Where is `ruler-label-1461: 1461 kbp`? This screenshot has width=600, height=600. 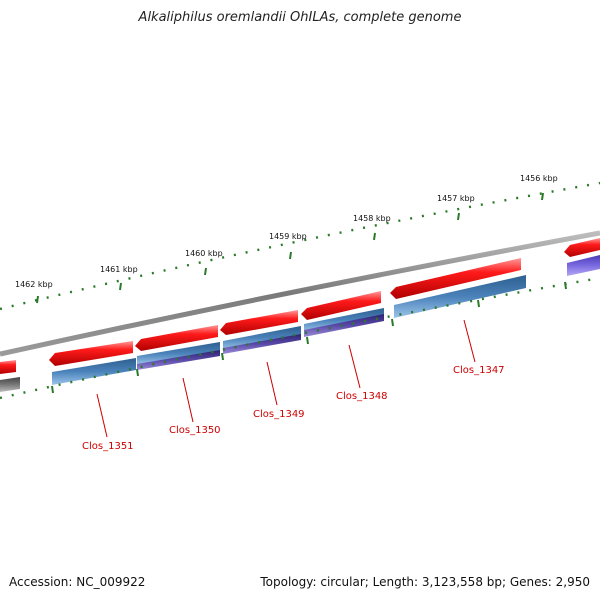
ruler-label-1461: 1461 kbp is located at coordinates (119, 269).